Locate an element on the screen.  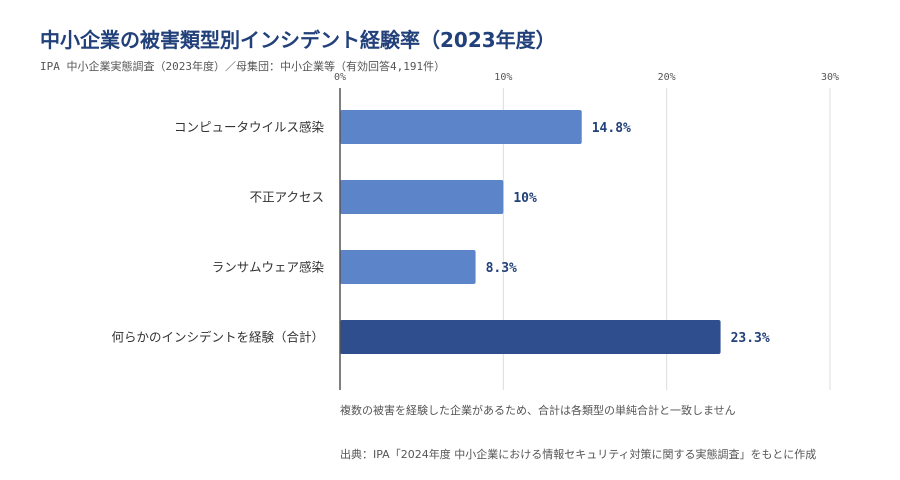
chart-note: 複数の被害を経験した企業があるため、合計は各類型の単純合計と一致しません is located at coordinates (538, 410).